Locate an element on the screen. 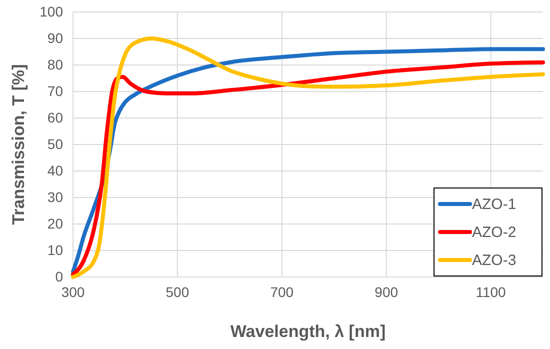  y-tick-label: 20 is located at coordinates (55, 223).